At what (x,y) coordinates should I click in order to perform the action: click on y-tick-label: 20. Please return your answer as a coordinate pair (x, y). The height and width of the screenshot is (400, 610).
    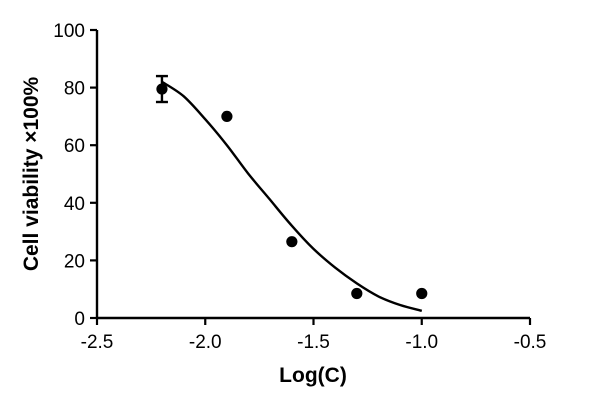
    Looking at the image, I should click on (74, 261).